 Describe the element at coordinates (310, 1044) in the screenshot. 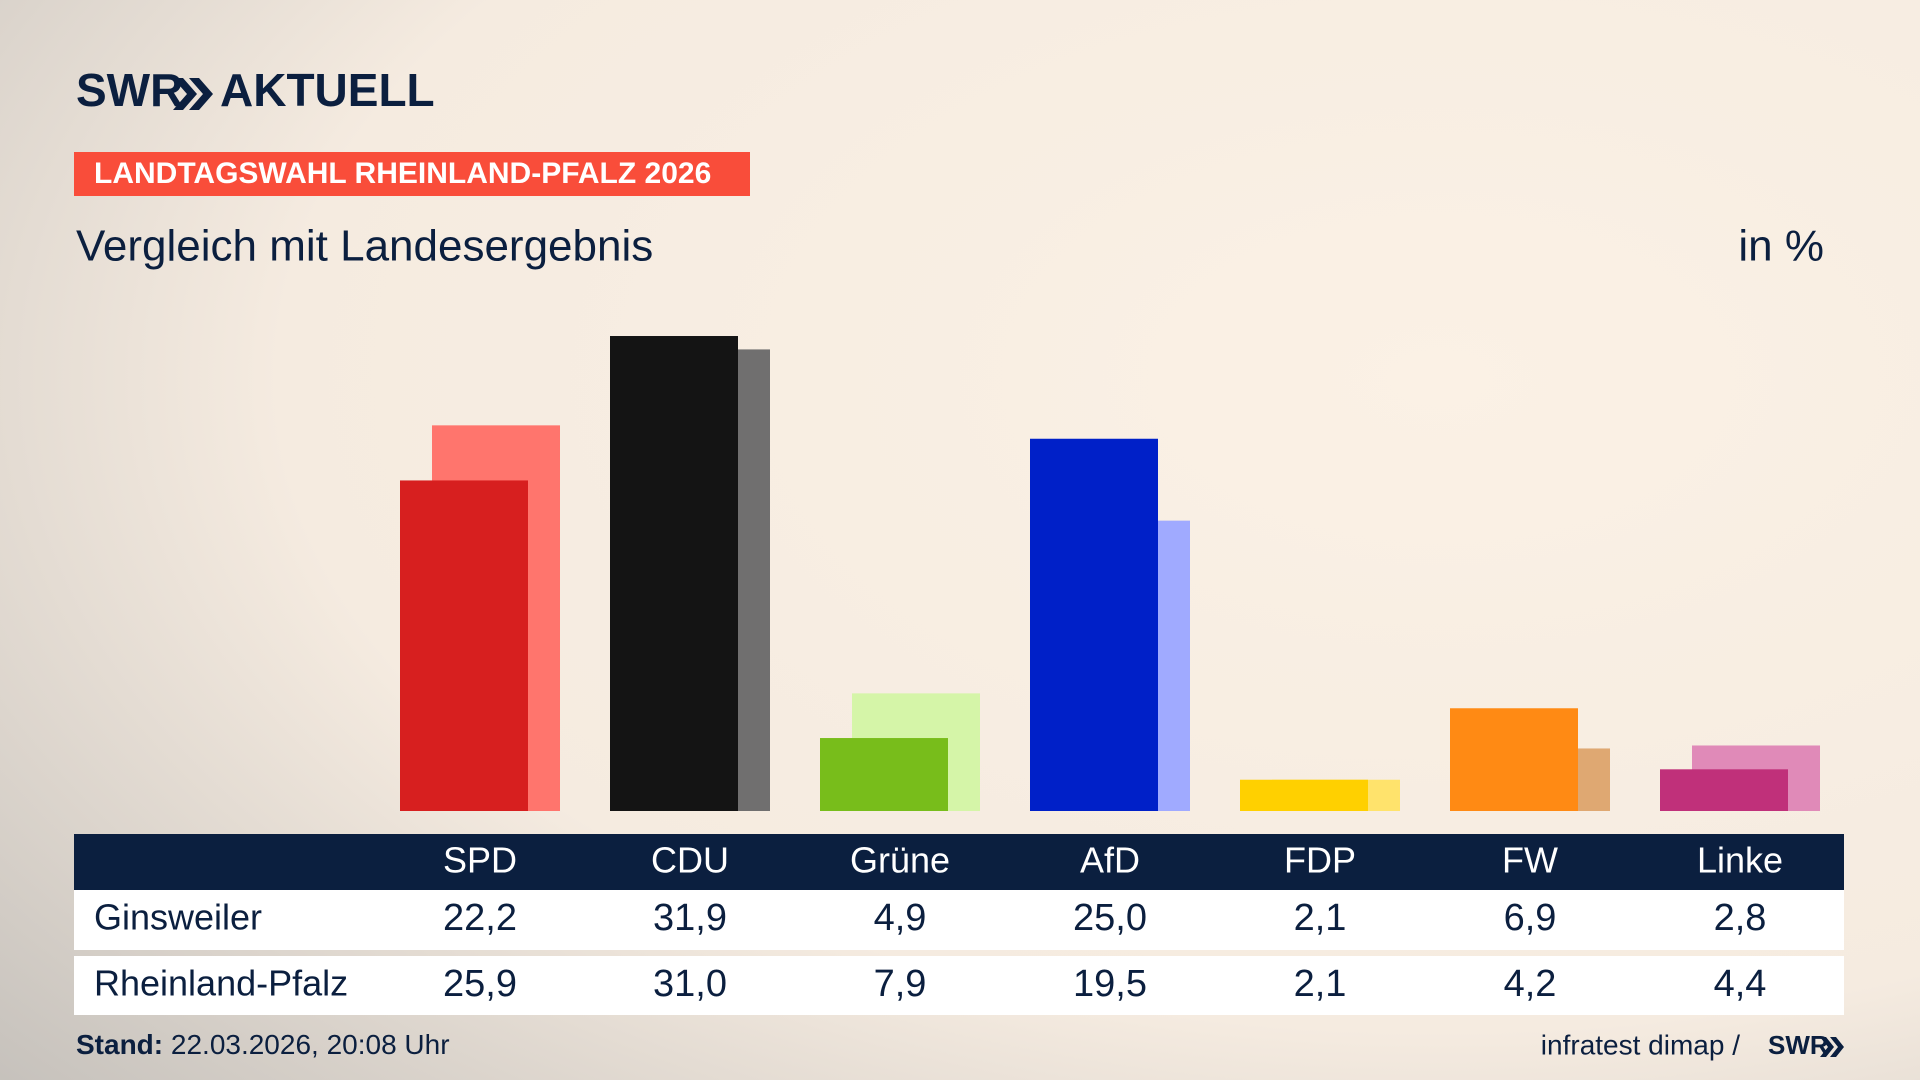

I see `stand: 22.03.2026, 20:08 Uhr` at that location.